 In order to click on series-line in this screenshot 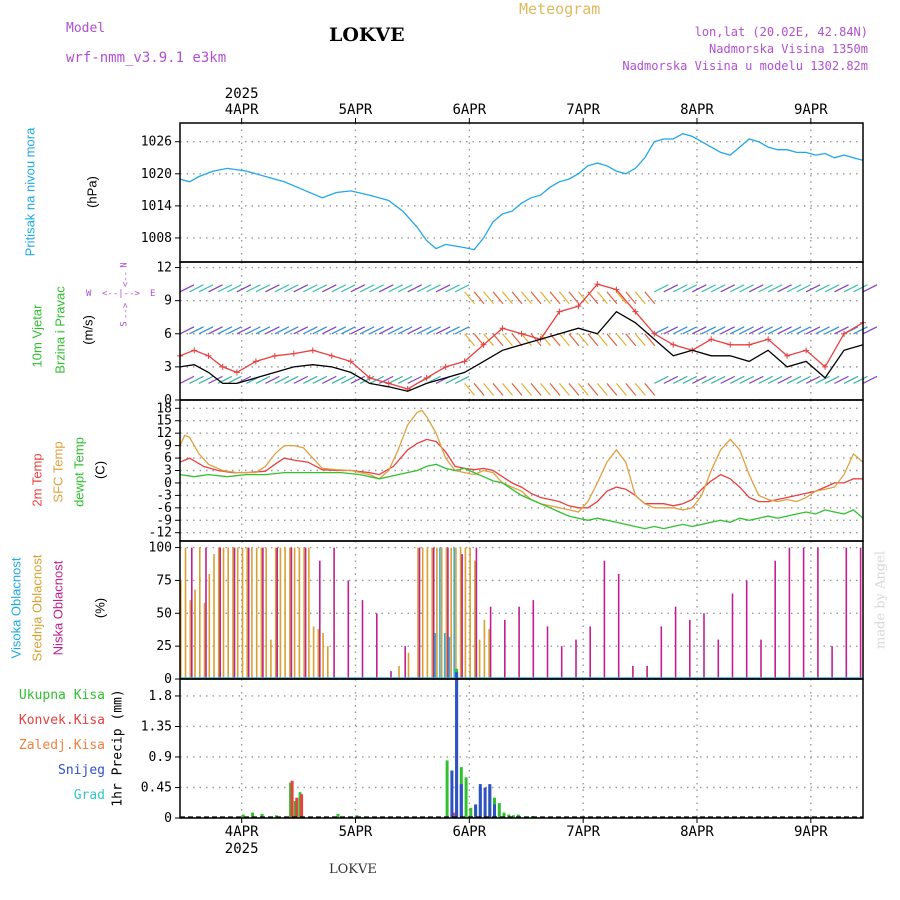, I will do `click(521, 336)`.